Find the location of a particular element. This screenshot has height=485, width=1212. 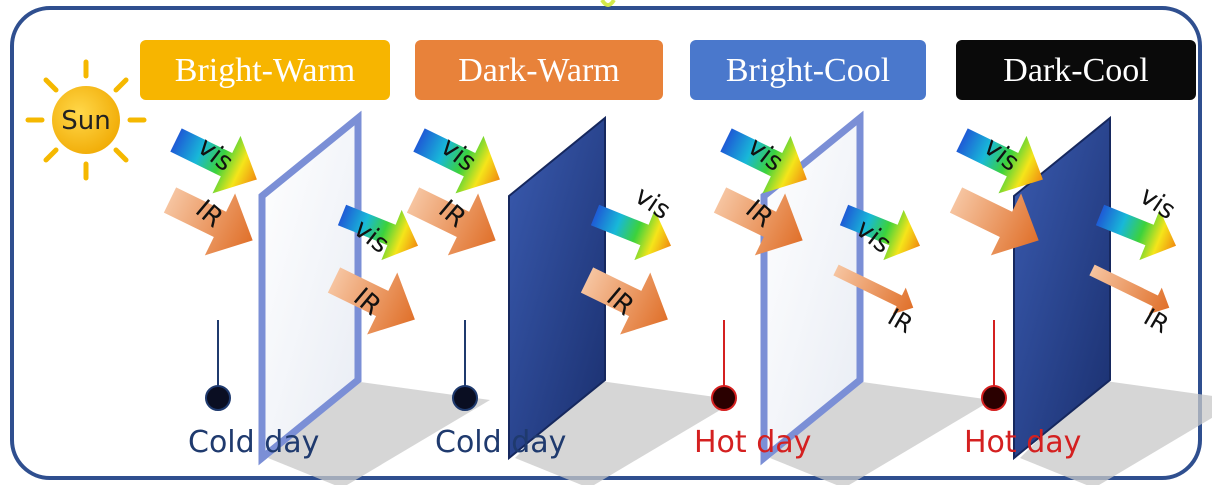

pane-shadow is located at coordinates (1116, 432).